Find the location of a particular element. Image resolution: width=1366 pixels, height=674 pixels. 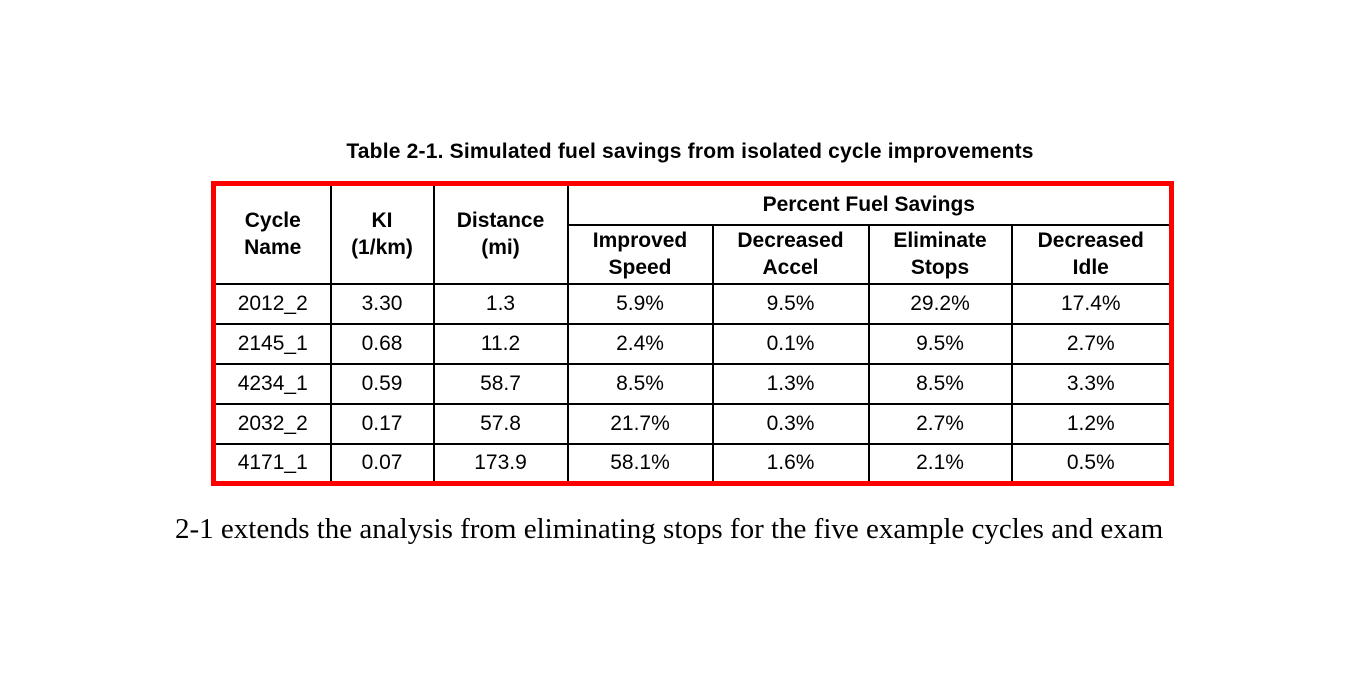

column-header-decreased-accel: Decreased Accel is located at coordinates (790, 254).